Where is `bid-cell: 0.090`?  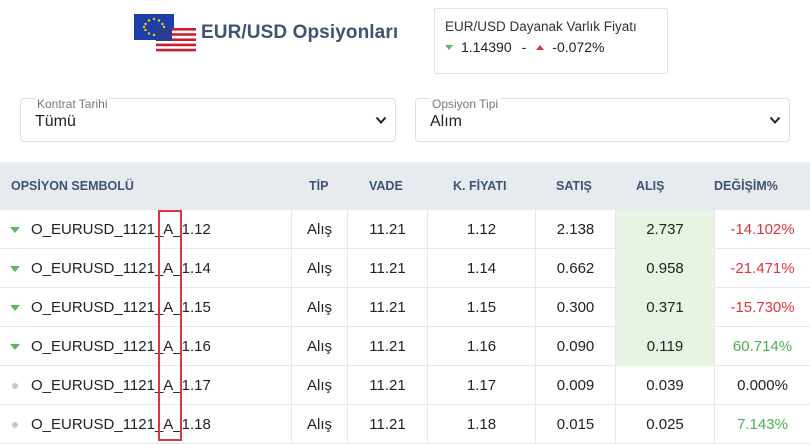
bid-cell: 0.090 is located at coordinates (576, 346).